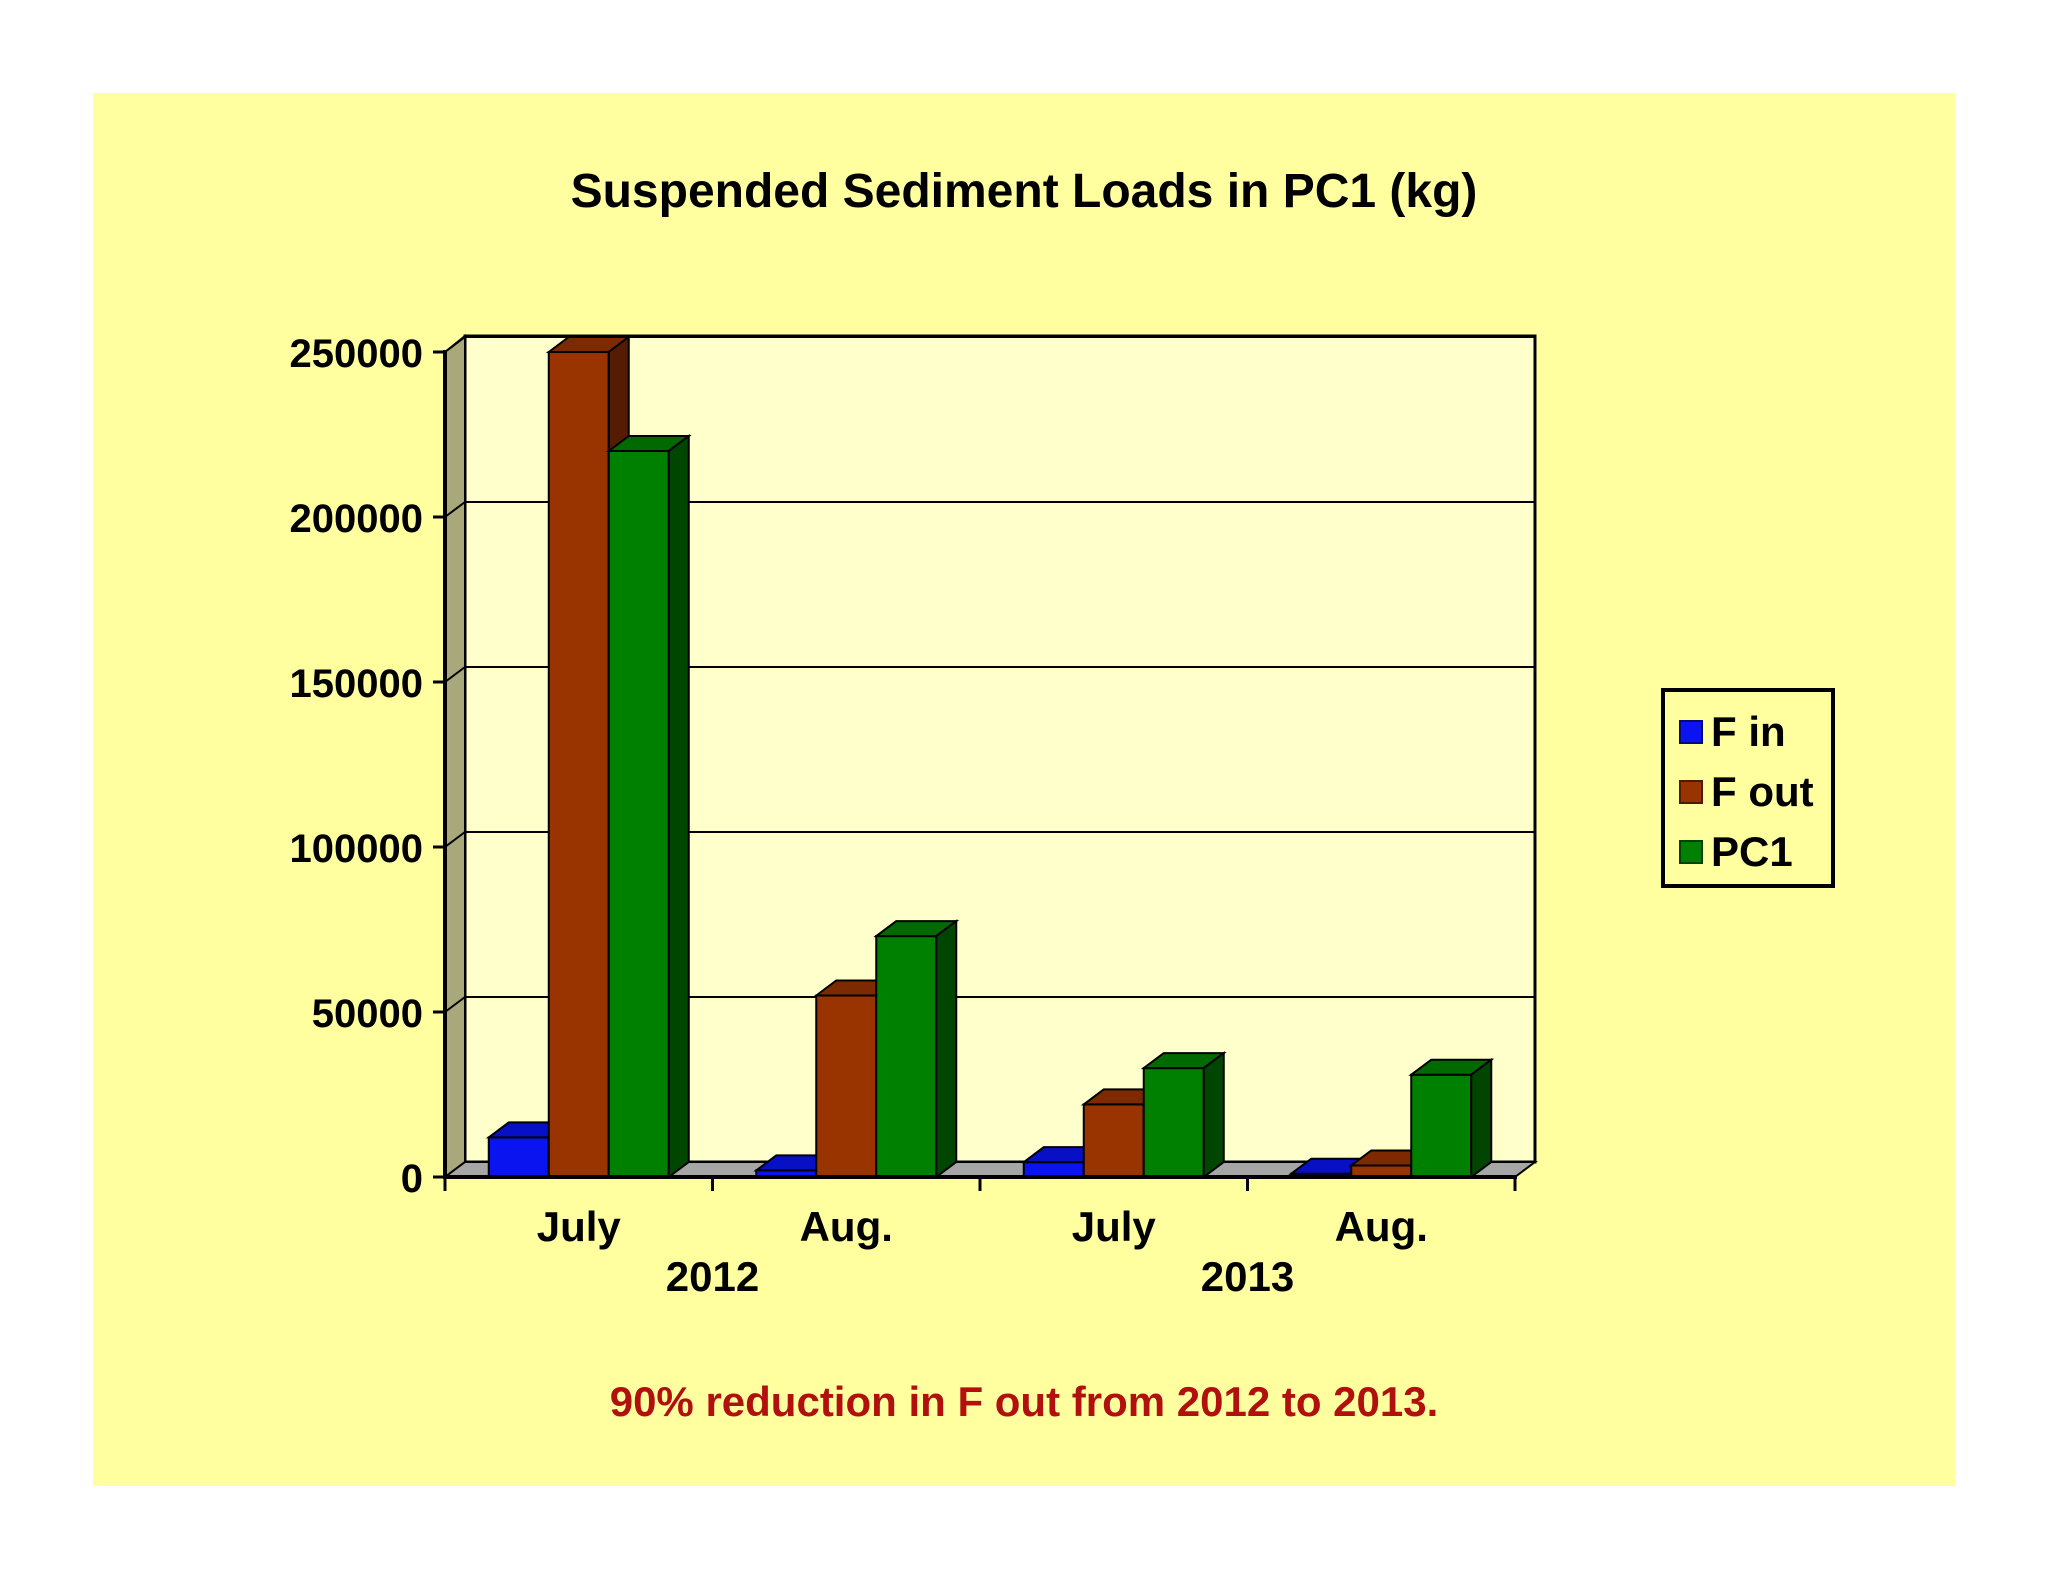 The width and height of the screenshot is (2048, 1582). What do you see at coordinates (1762, 791) in the screenshot?
I see `legend-label-f-out: F out` at bounding box center [1762, 791].